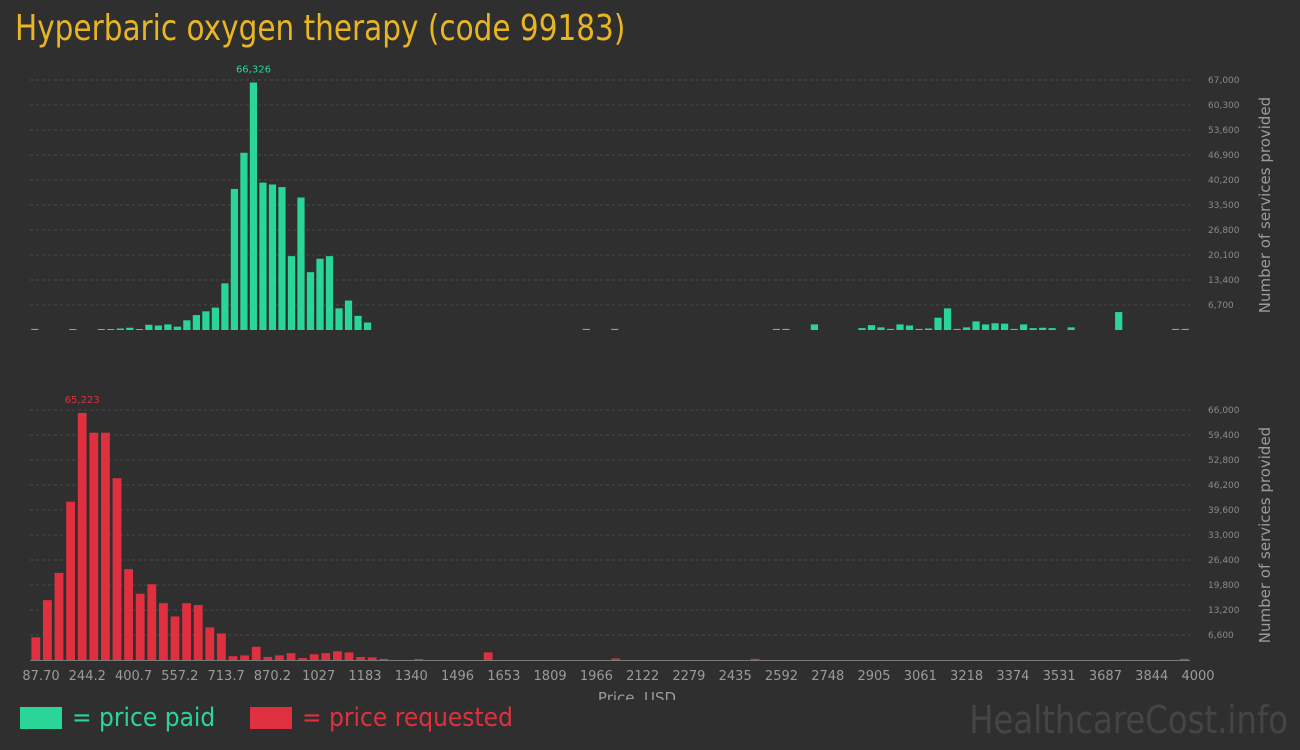 This screenshot has height=750, width=1300. Describe the element at coordinates (226, 676) in the screenshot. I see `x-tick-label: 713.7` at that location.